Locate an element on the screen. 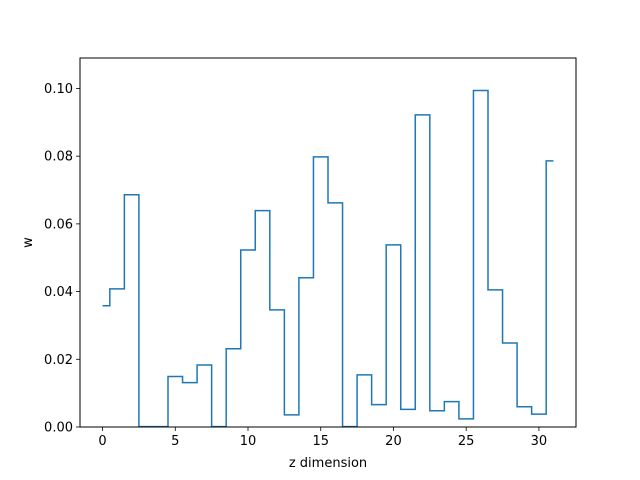  x-tick-label: 30 is located at coordinates (539, 441).